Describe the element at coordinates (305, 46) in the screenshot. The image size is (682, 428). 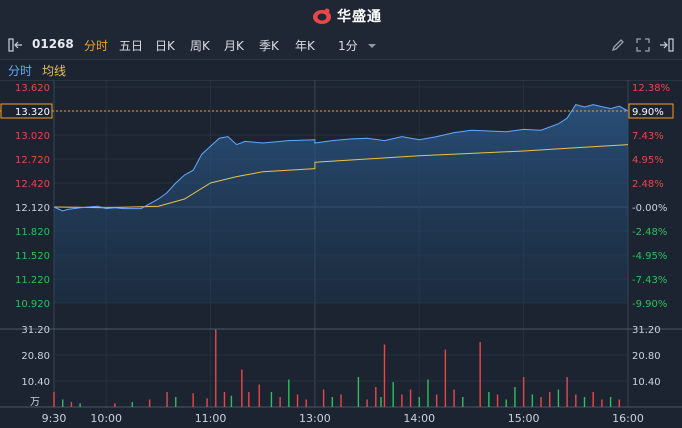
I see `tab-yearly-k: 年K` at that location.